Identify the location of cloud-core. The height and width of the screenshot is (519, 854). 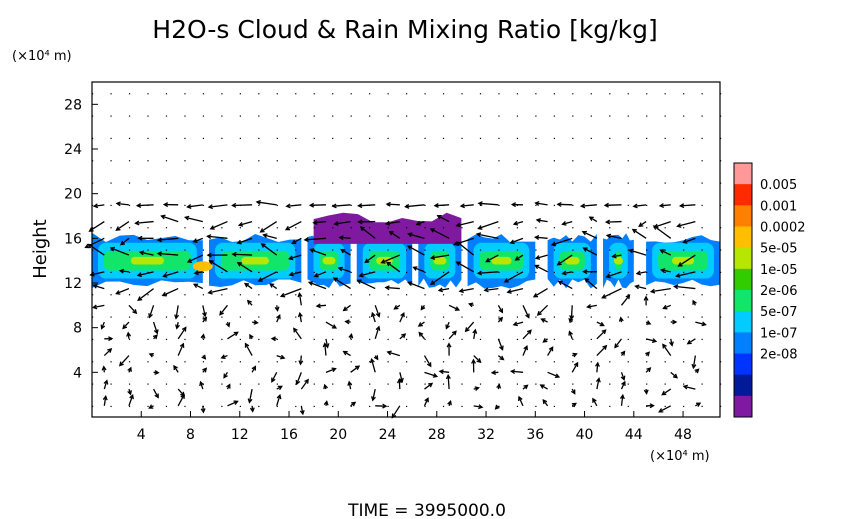
(147, 260).